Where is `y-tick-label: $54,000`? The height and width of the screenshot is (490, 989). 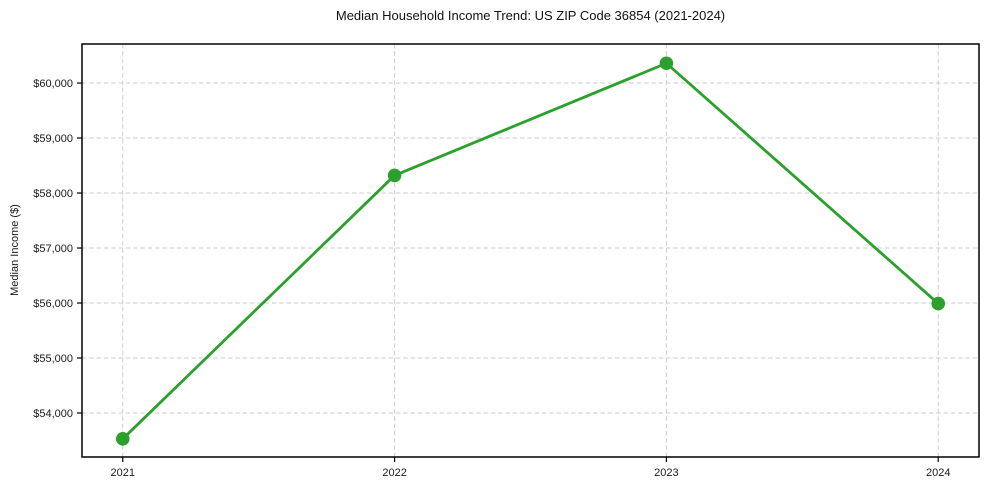
y-tick-label: $54,000 is located at coordinates (53, 414).